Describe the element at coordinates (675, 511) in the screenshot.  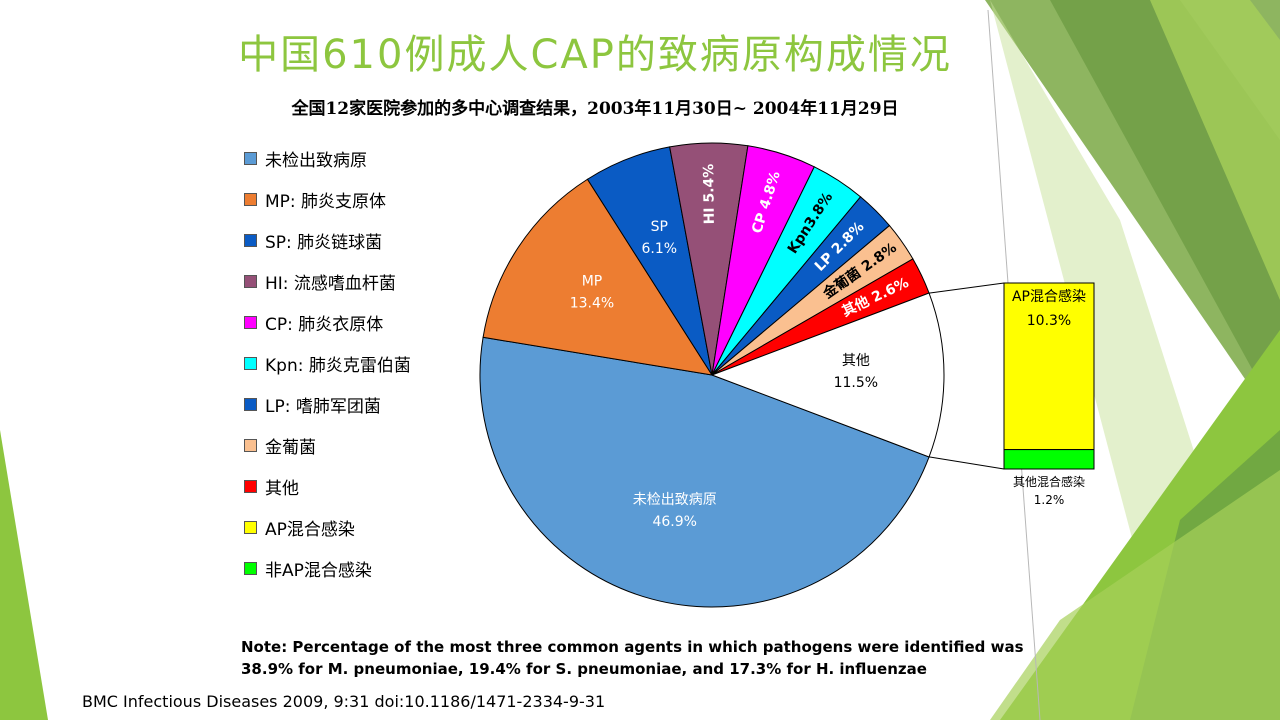
I see `slice-label-group: 未检出致病原 46.9%` at that location.